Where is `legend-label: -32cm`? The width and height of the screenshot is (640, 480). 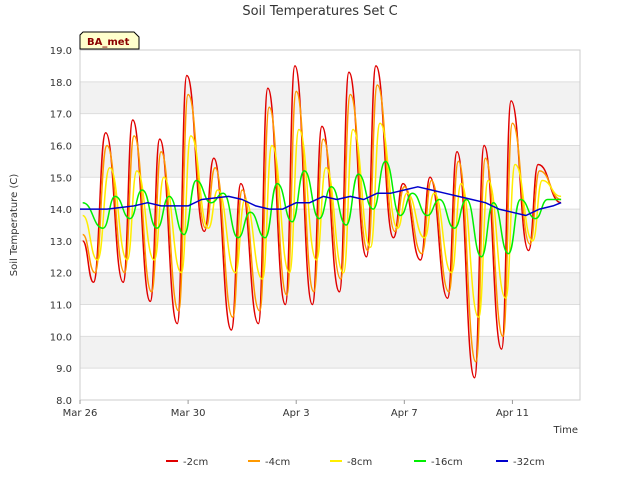
legend-label: -32cm is located at coordinates (529, 462).